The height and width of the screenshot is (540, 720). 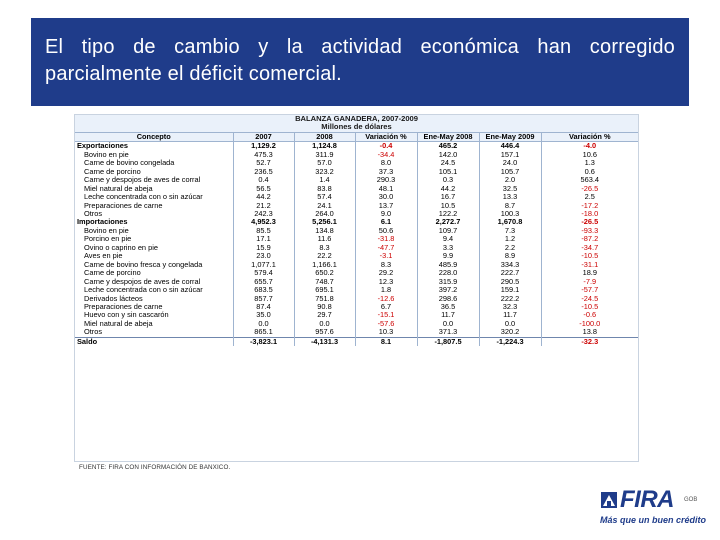 I want to click on row-value: 13.8, so click(x=589, y=332).